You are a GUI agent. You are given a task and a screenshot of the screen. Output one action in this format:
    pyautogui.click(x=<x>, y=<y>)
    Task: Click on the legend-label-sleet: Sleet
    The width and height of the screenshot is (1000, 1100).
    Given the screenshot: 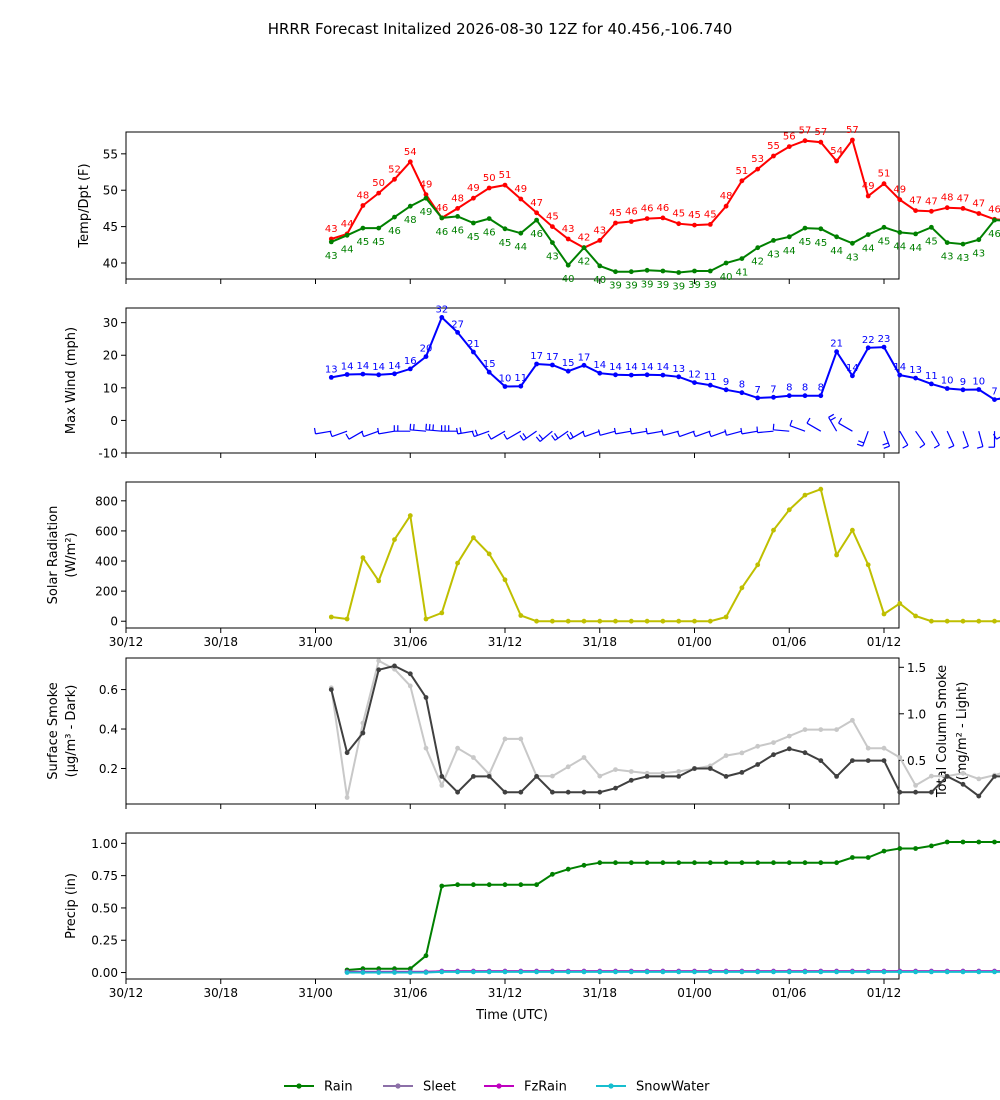 What is the action you would take?
    pyautogui.click(x=439, y=1087)
    